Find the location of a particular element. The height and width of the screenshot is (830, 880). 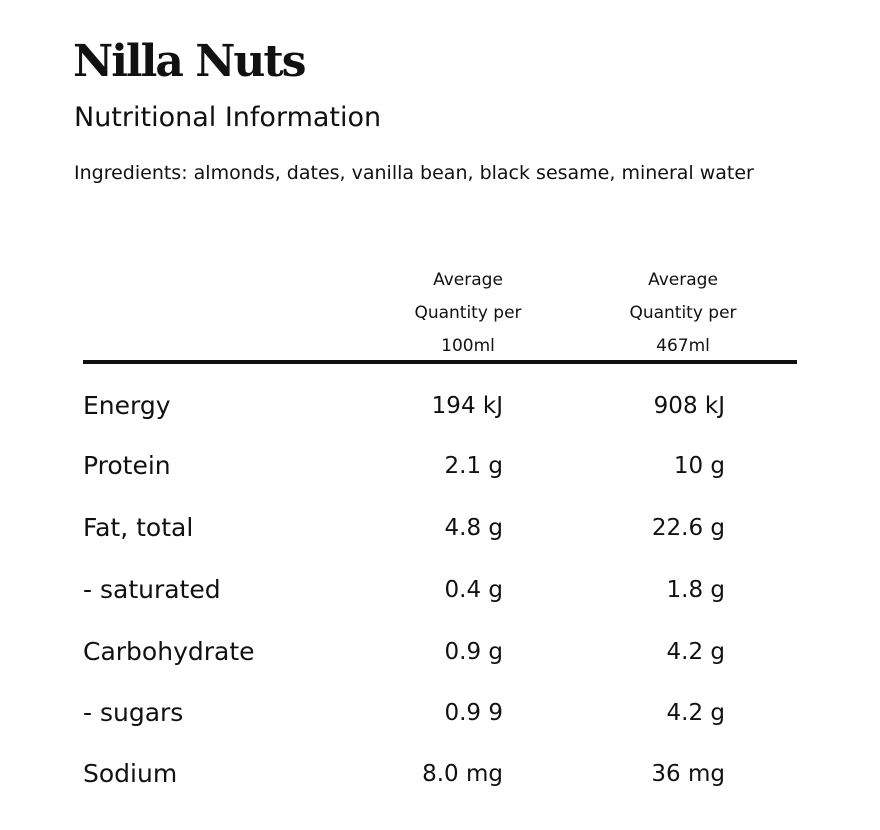

table-row: Energy 194 kJ 908 kJ is located at coordinates (440, 406).